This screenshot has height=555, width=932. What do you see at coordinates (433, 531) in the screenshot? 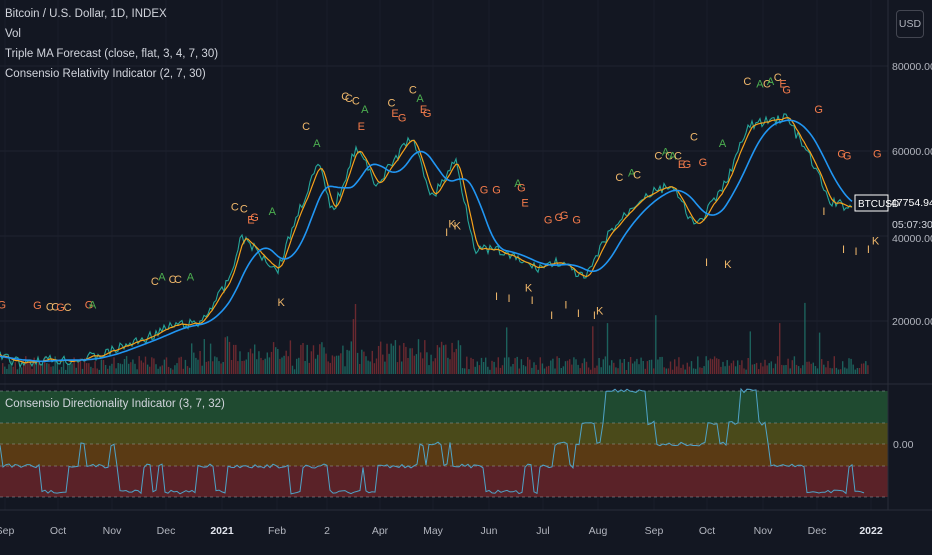
I see `time-axis-label: May` at bounding box center [433, 531].